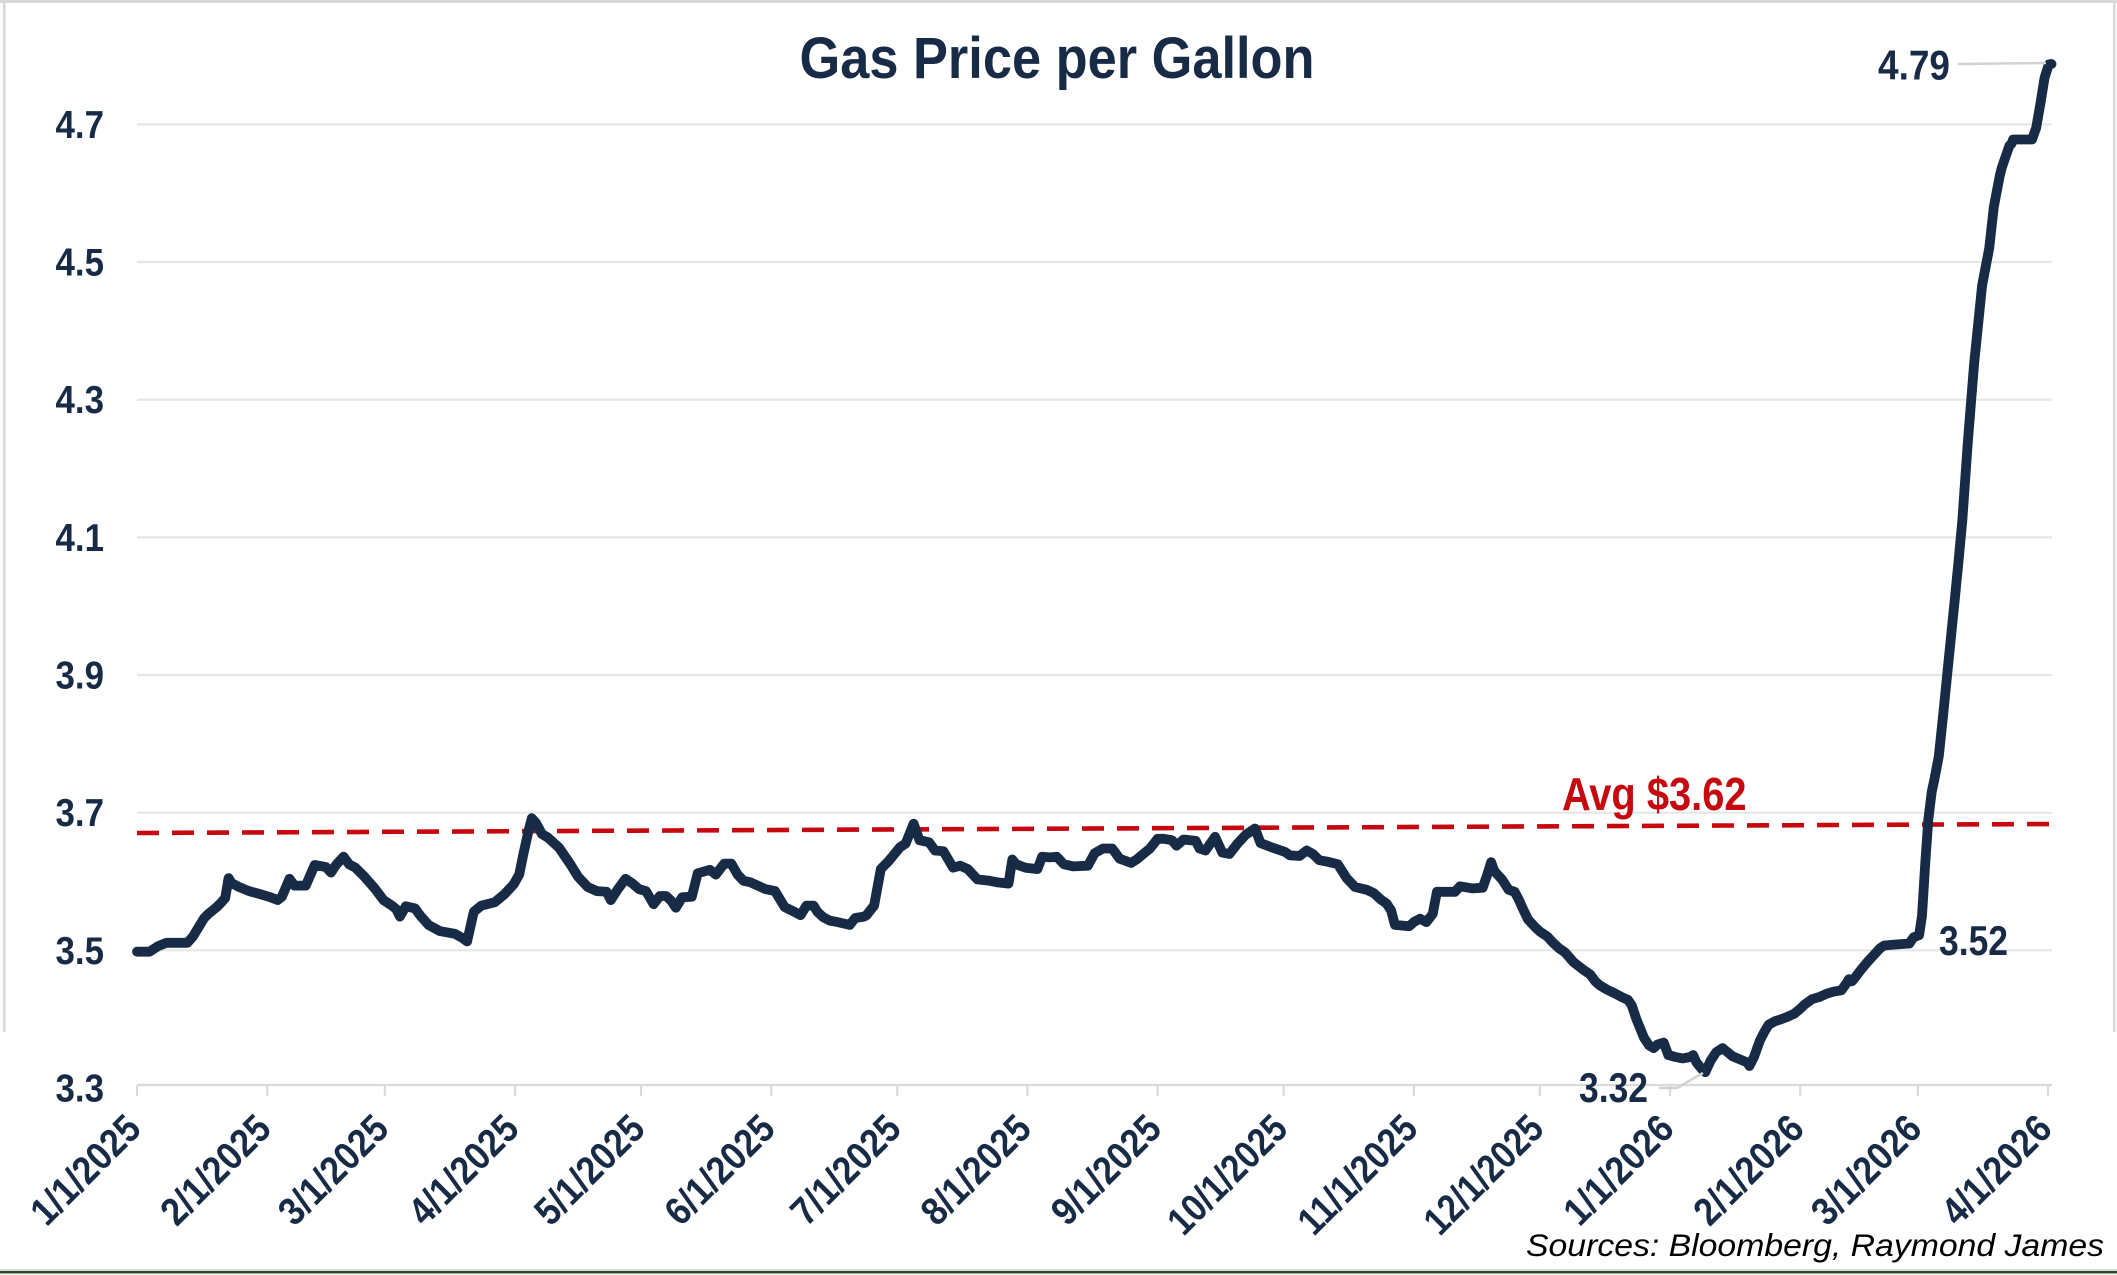 The width and height of the screenshot is (2117, 1275). What do you see at coordinates (1815, 1245) in the screenshot?
I see `svg-text:Sources: Bloomberg, Raymond Ja: Sources: Bloomberg, Raymond James` at bounding box center [1815, 1245].